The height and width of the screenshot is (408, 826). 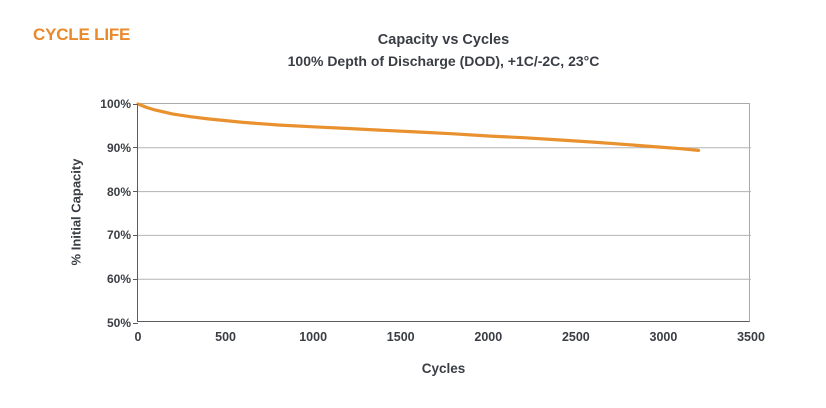 I want to click on x-tick-label: 500, so click(x=225, y=337).